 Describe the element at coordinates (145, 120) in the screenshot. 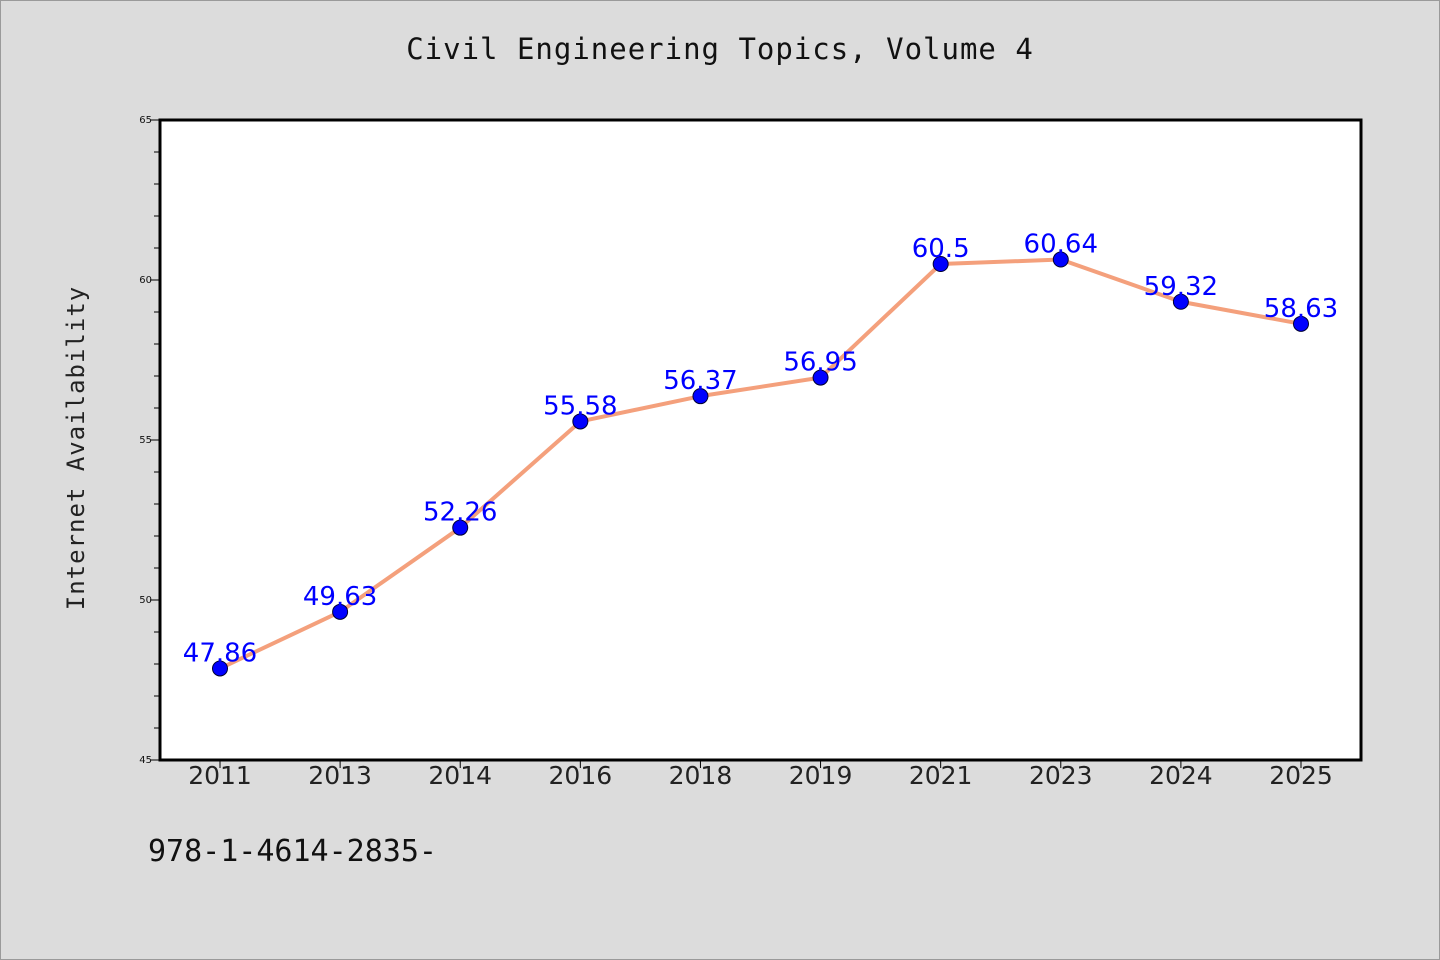

I see `y-tick-label: 65` at that location.